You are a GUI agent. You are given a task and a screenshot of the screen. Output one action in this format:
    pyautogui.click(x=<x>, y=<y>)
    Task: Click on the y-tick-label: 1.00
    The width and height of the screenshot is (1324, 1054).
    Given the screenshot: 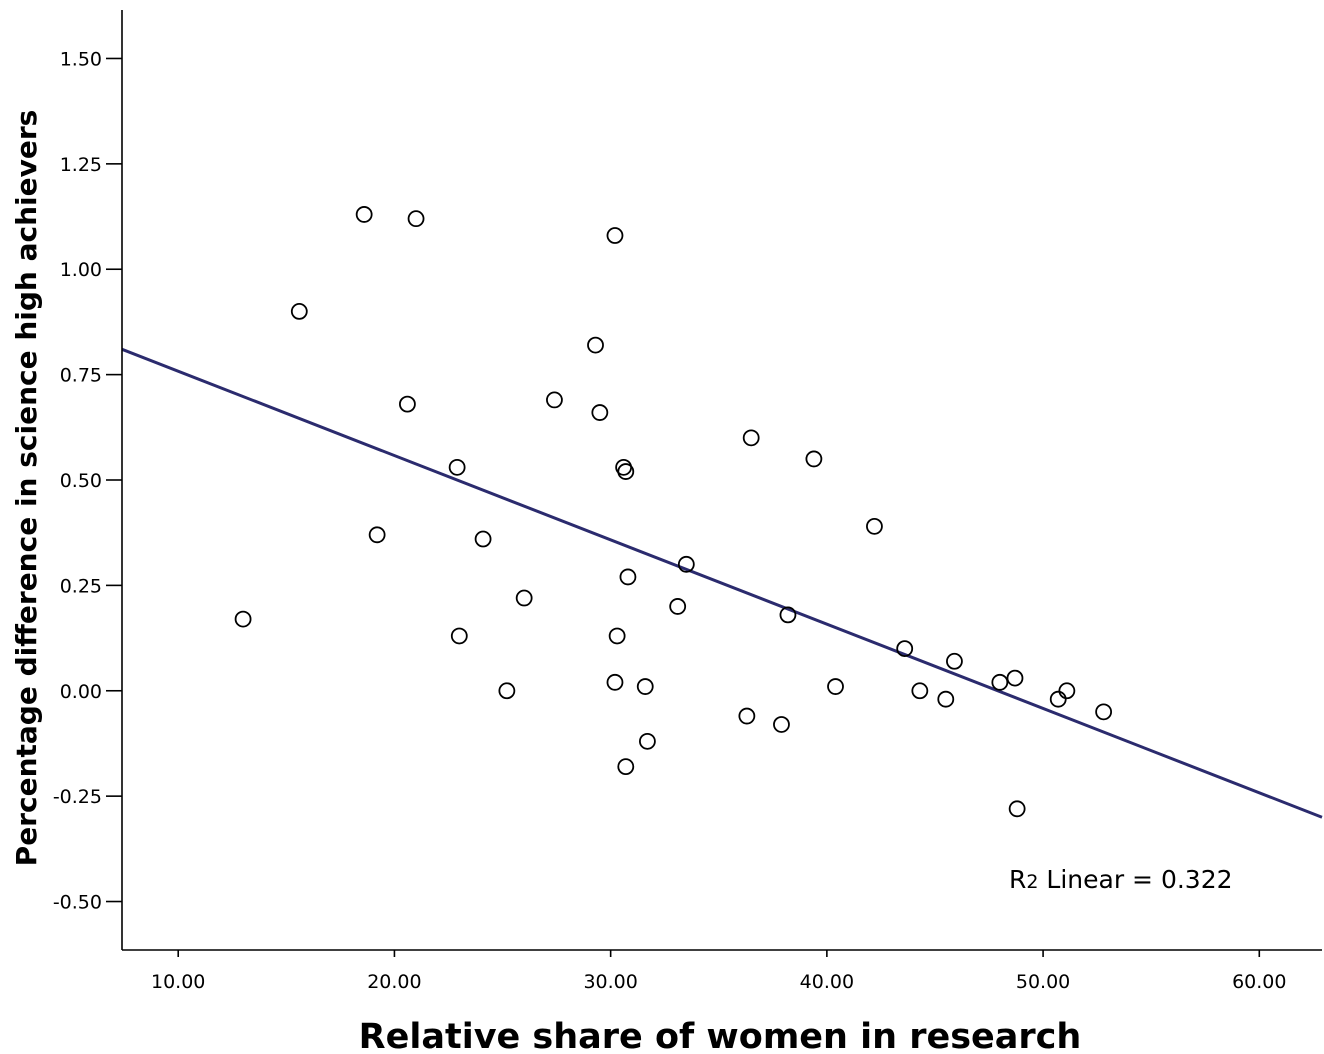 What is the action you would take?
    pyautogui.click(x=81, y=270)
    